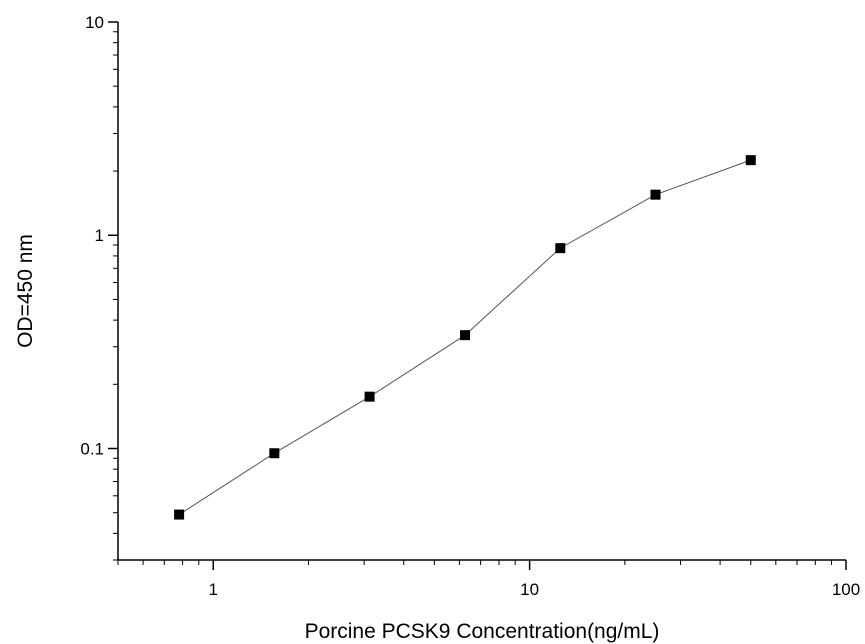 Image resolution: width=865 pixels, height=644 pixels. I want to click on x-tick-label: 10, so click(529, 589).